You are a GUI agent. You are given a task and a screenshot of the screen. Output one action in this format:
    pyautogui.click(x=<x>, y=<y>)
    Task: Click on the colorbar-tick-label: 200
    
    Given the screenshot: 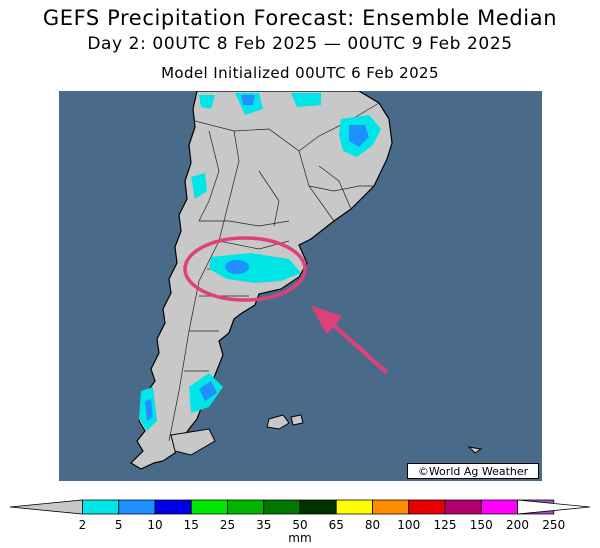 What is the action you would take?
    pyautogui.click(x=517, y=525)
    